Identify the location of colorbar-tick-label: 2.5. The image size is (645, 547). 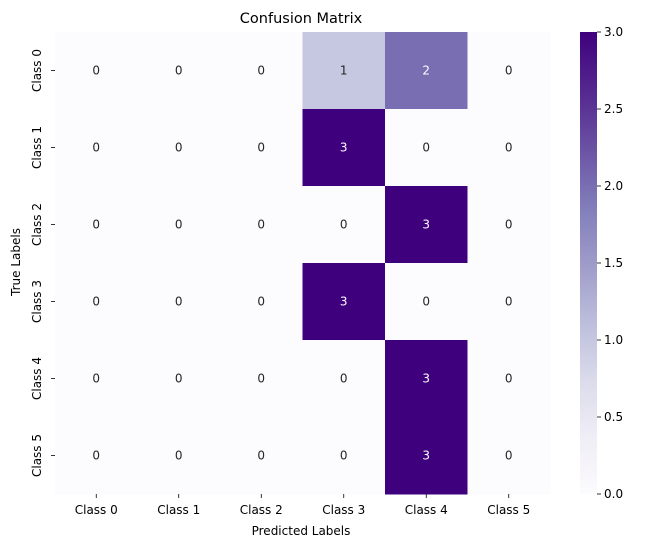
(613, 109).